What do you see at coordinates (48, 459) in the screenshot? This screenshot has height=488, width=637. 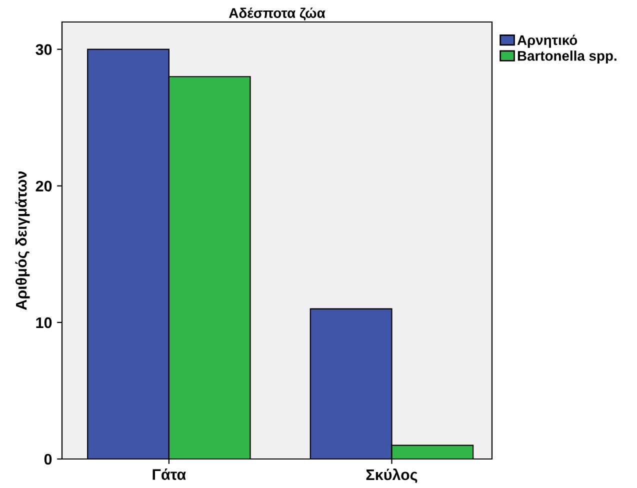 I see `y-tick-label: 0` at bounding box center [48, 459].